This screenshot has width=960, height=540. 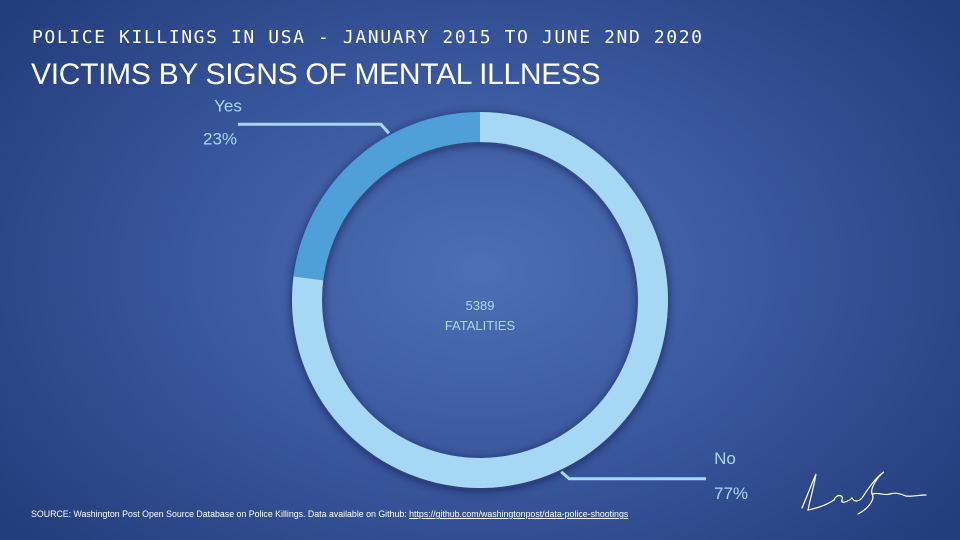 What do you see at coordinates (314, 128) in the screenshot?
I see `leader-line-yes` at bounding box center [314, 128].